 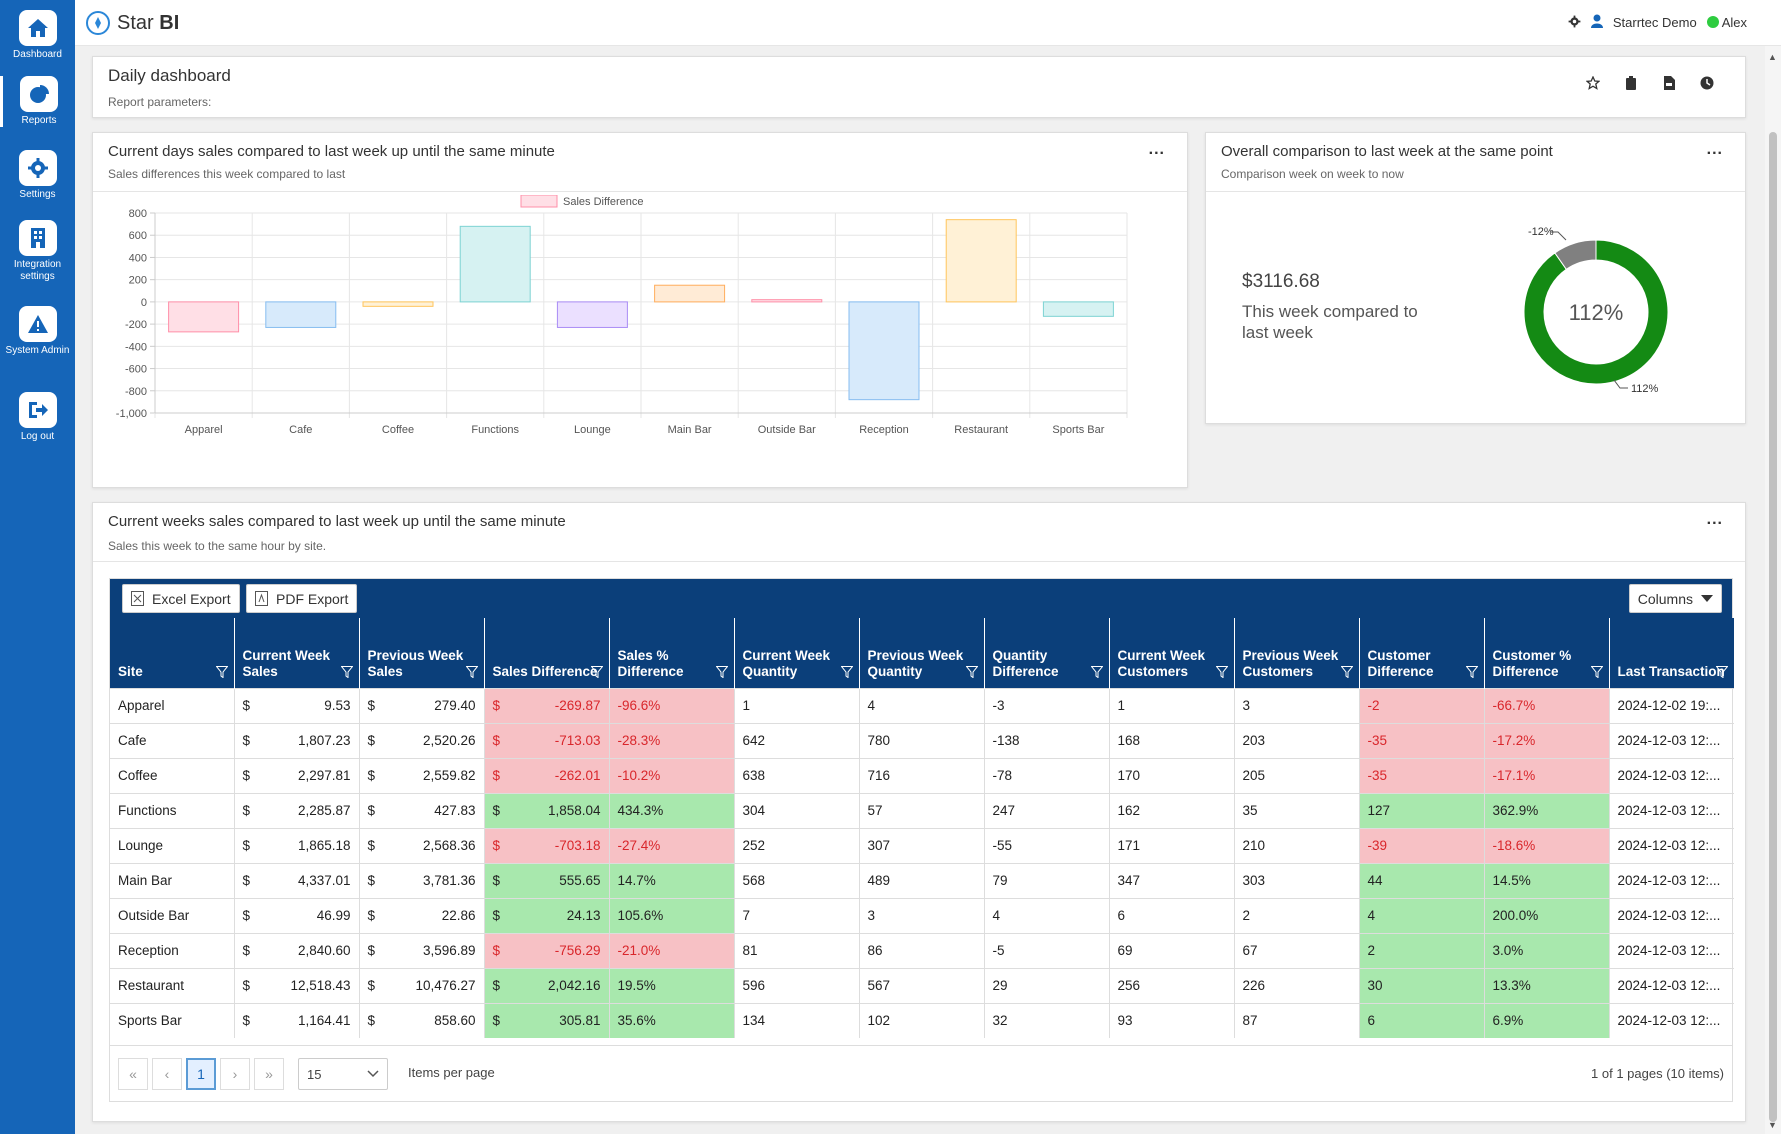 What do you see at coordinates (546, 653) in the screenshot?
I see `column-header: Sales Difference` at bounding box center [546, 653].